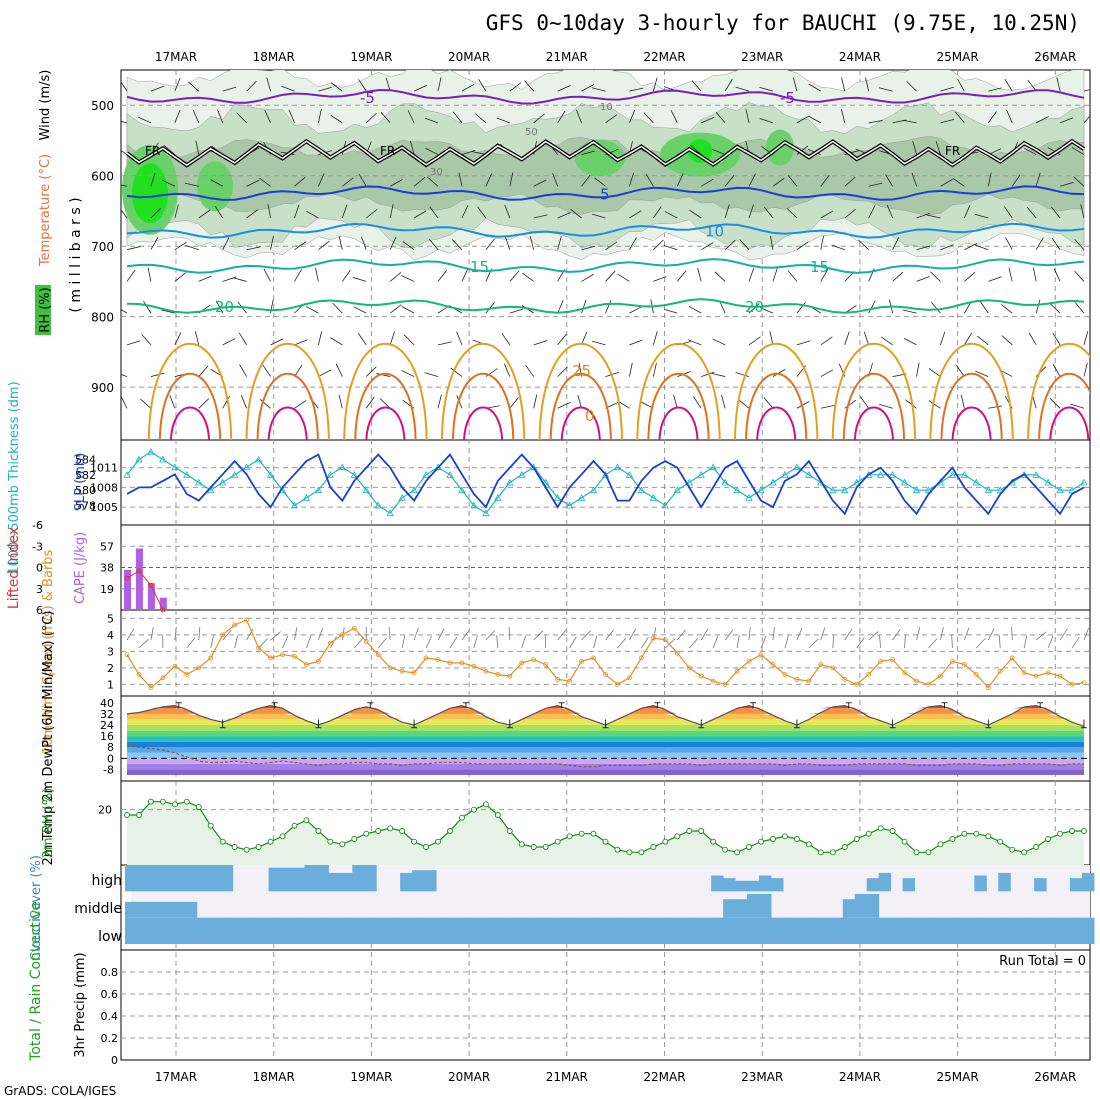 This screenshot has width=1100, height=1100. Describe the element at coordinates (102, 388) in the screenshot. I see `pressure-tick: 900` at that location.